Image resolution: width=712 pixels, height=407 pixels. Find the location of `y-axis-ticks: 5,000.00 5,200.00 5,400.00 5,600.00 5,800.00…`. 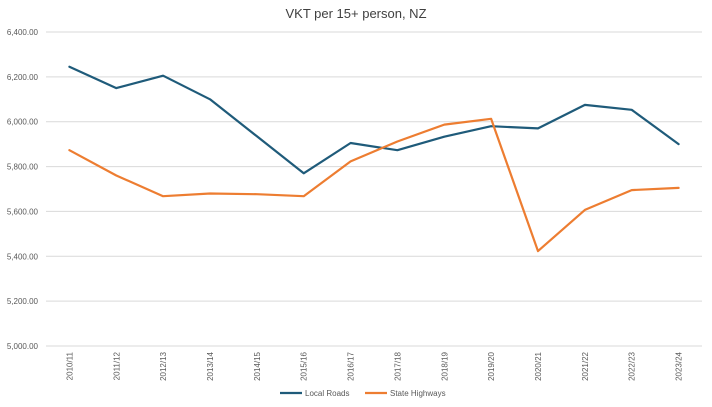

y-axis-ticks: 5,000.00 5,200.00 5,400.00 5,600.00 5,800.00… is located at coordinates (23, 189).